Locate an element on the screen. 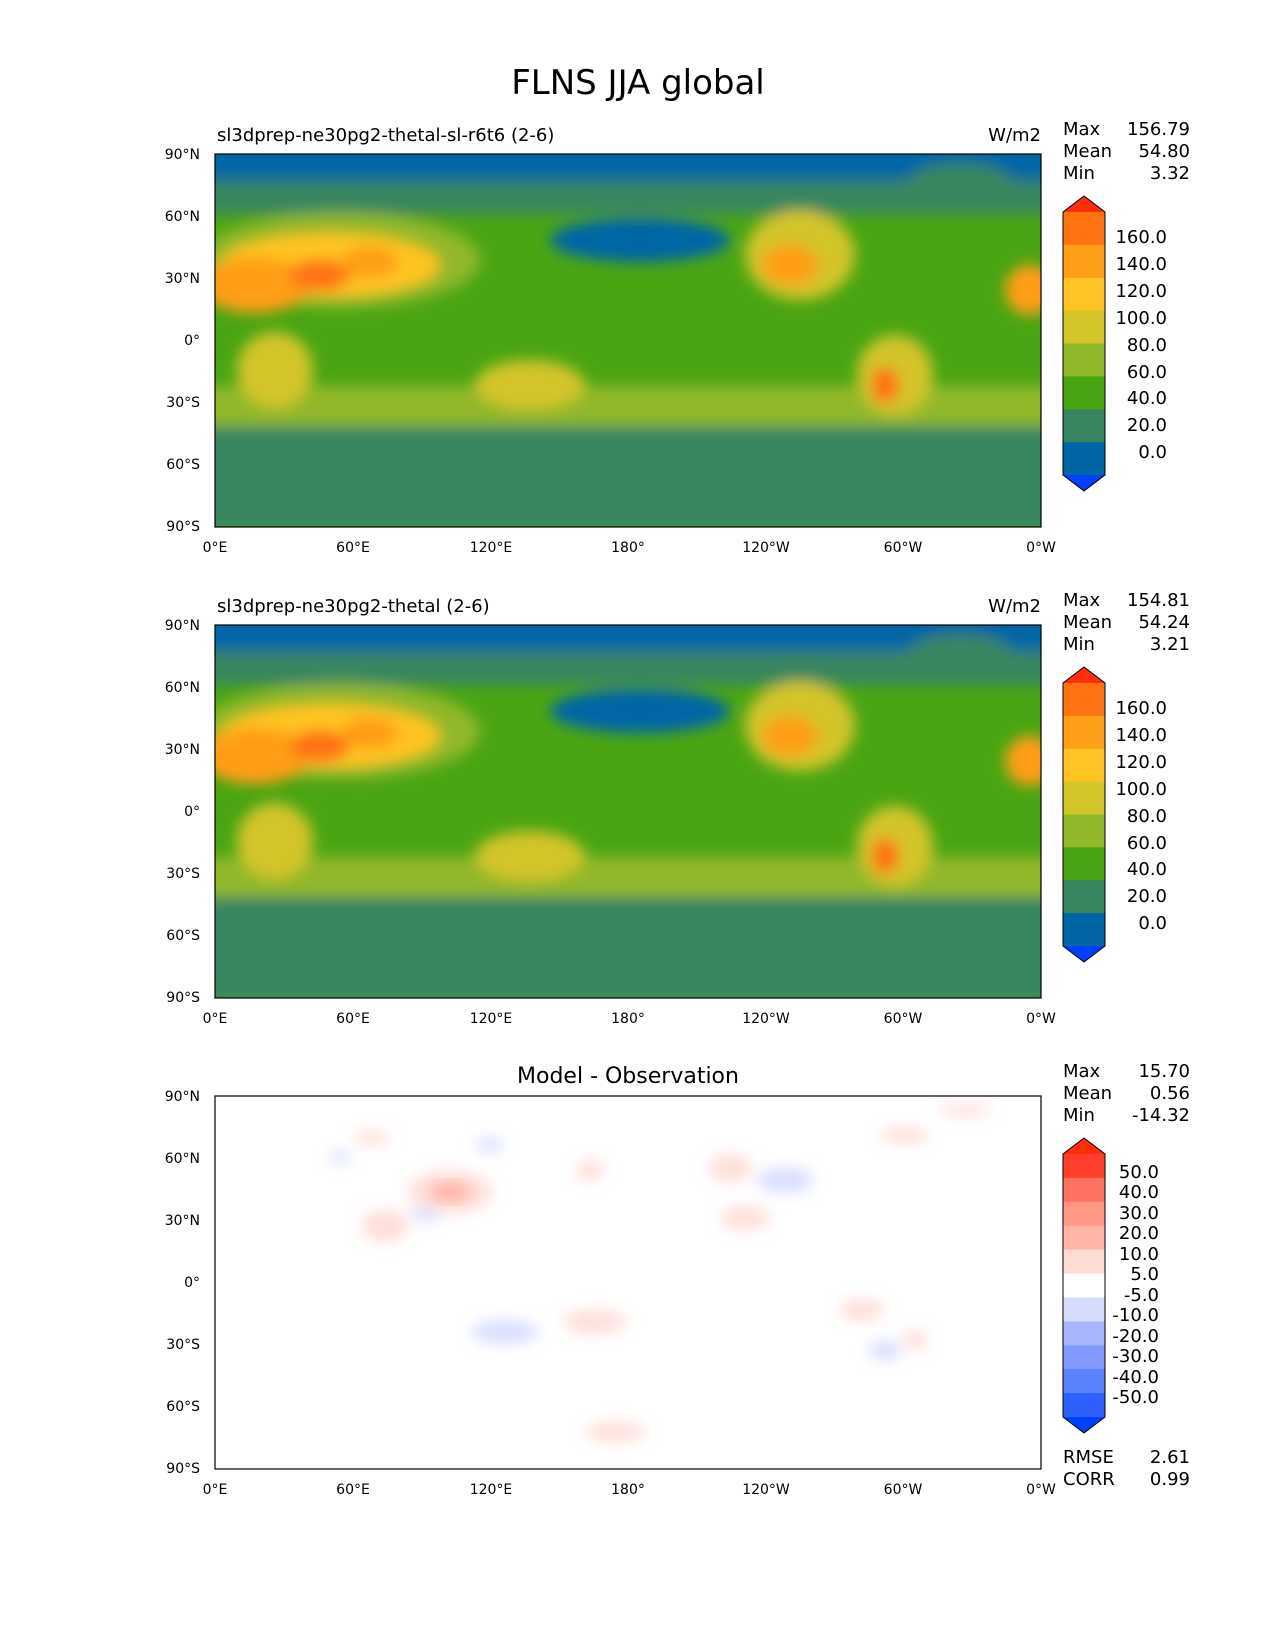  panel-1-colorbar is located at coordinates (1084, 343).